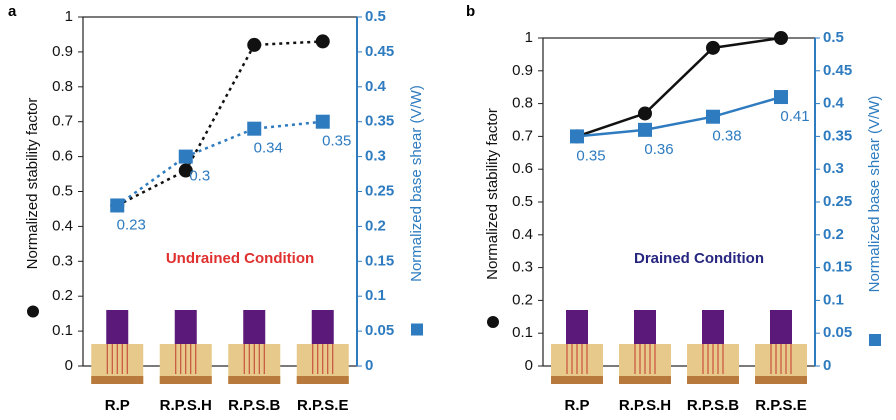 The image size is (896, 420). What do you see at coordinates (837, 267) in the screenshot?
I see `y2-tick-label: 0.15` at bounding box center [837, 267].